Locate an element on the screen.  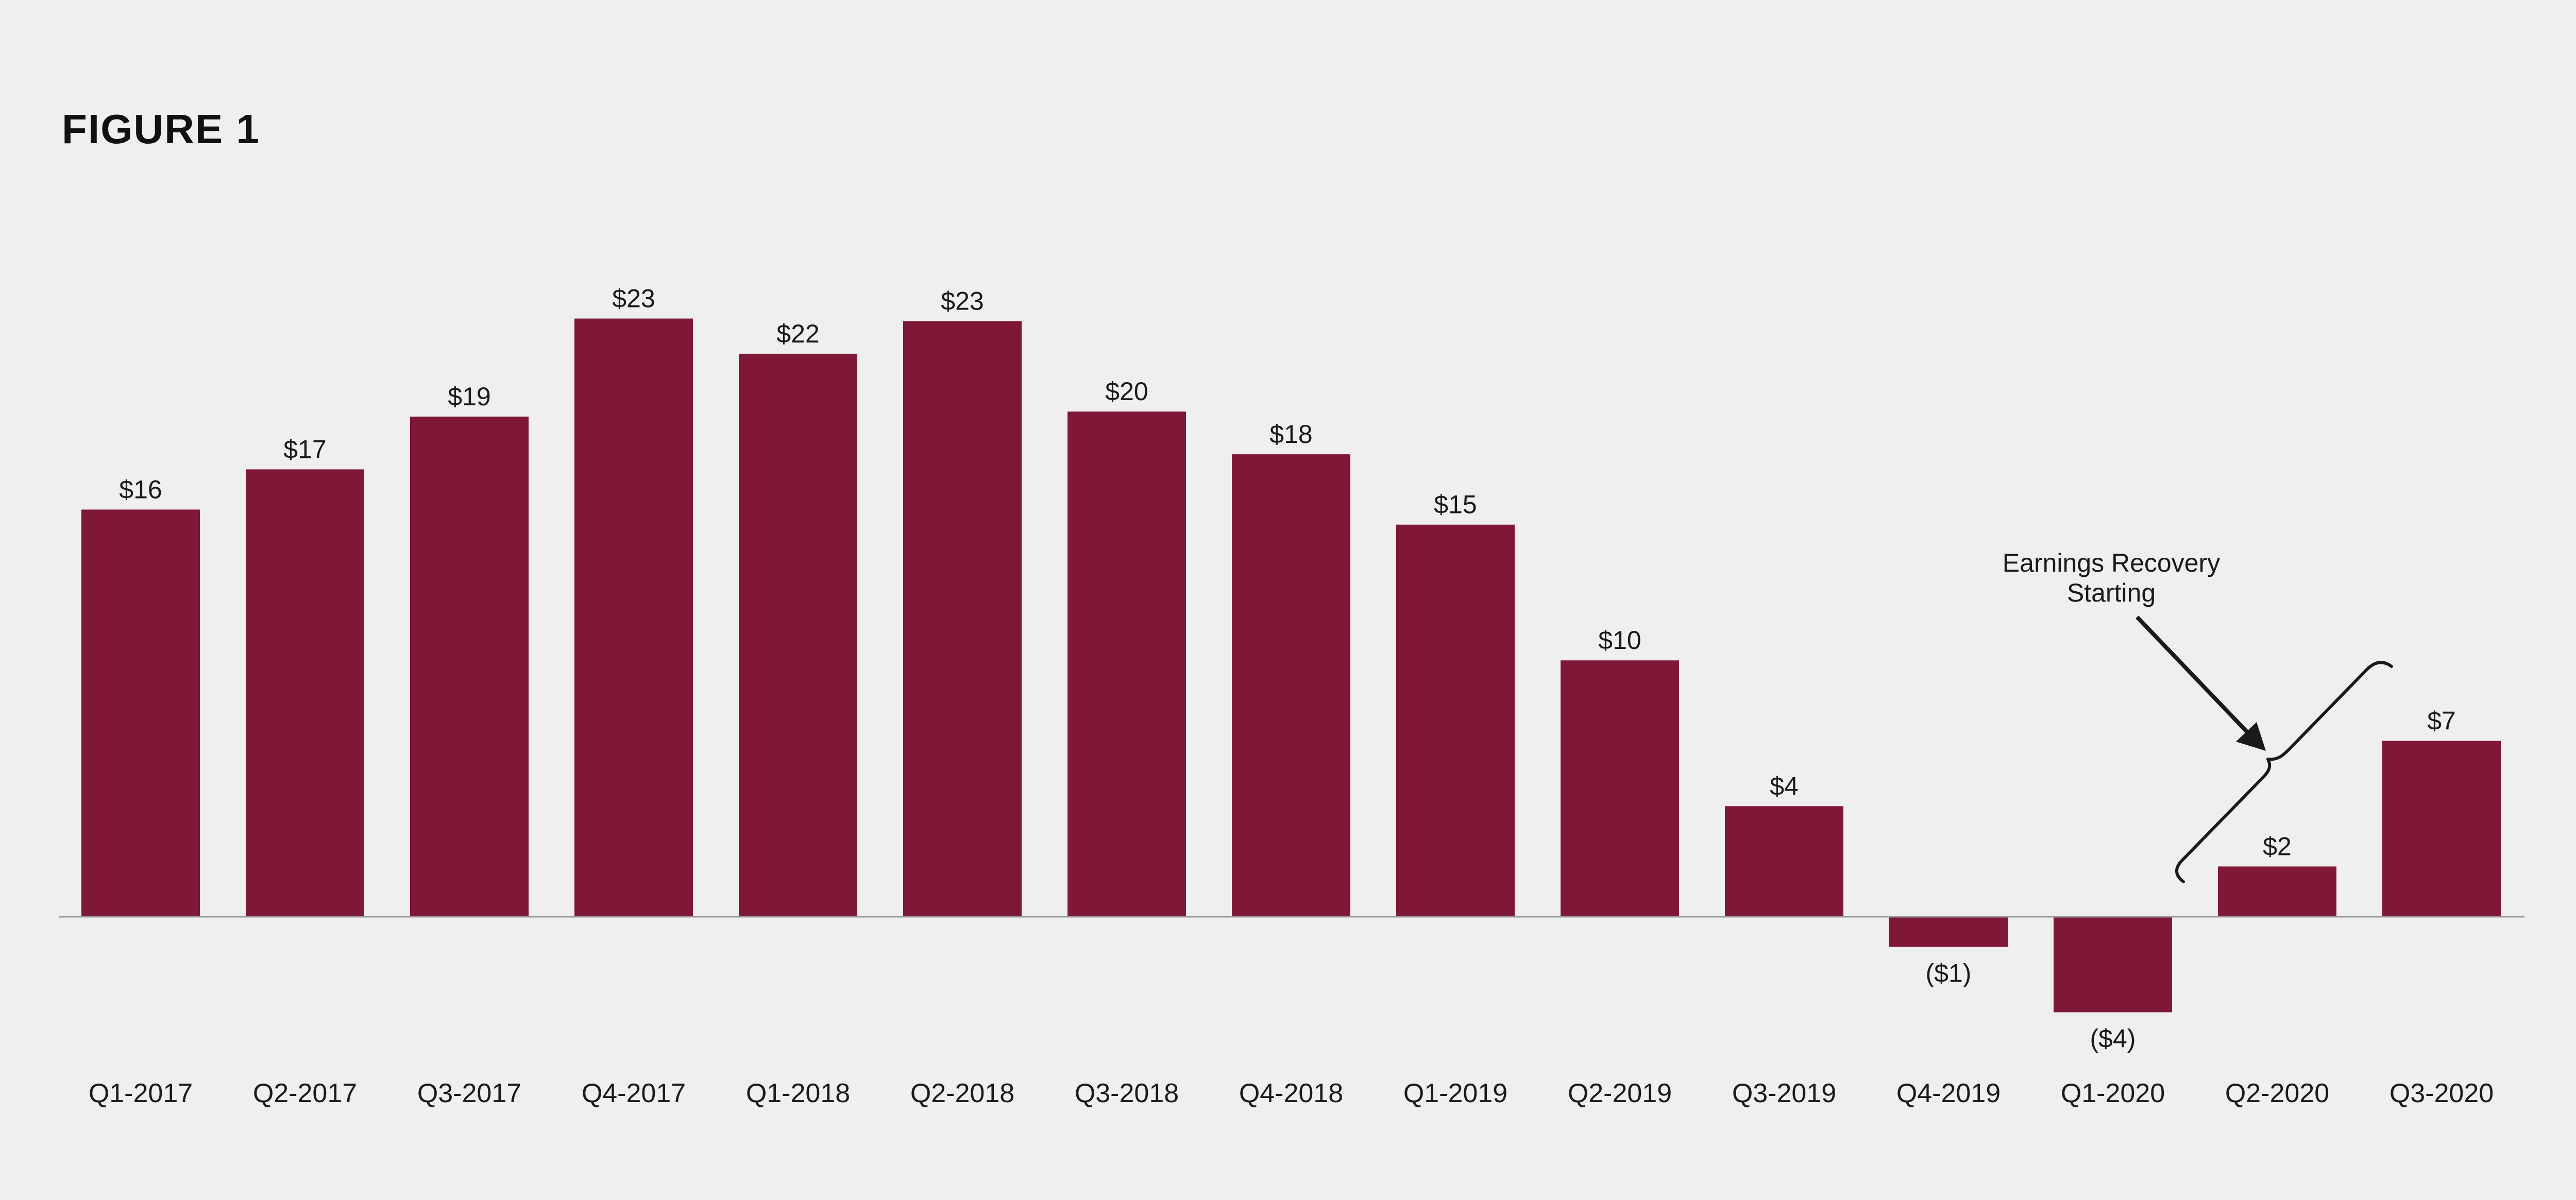
x-tick-label-q4-2017: Q4-2017 is located at coordinates (634, 1093).